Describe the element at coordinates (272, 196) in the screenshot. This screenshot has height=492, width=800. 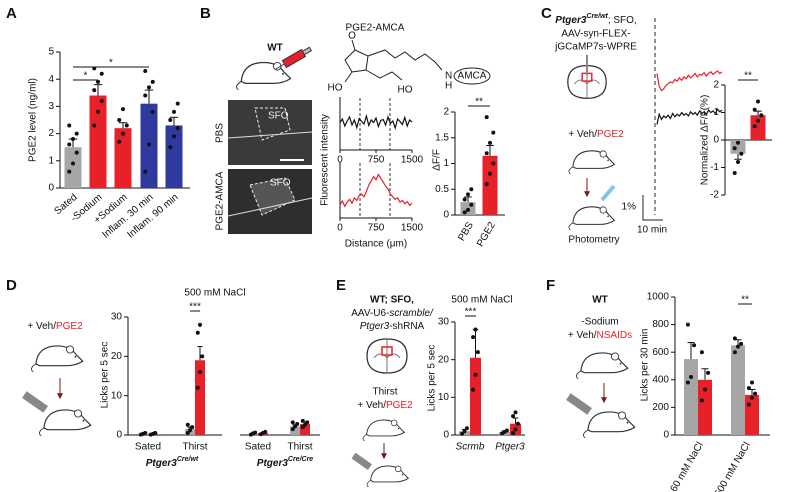
I see `sfo-outline` at that location.